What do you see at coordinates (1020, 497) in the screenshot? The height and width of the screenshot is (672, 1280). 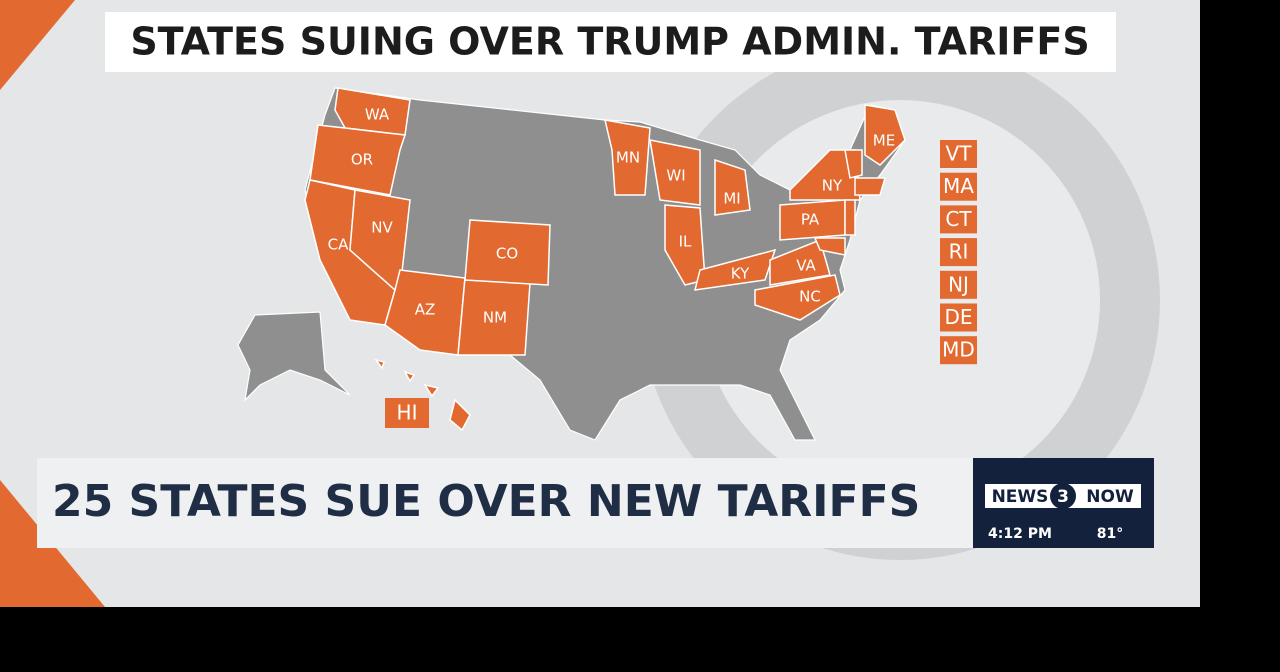 I see `logo-text: NEWS` at bounding box center [1020, 497].